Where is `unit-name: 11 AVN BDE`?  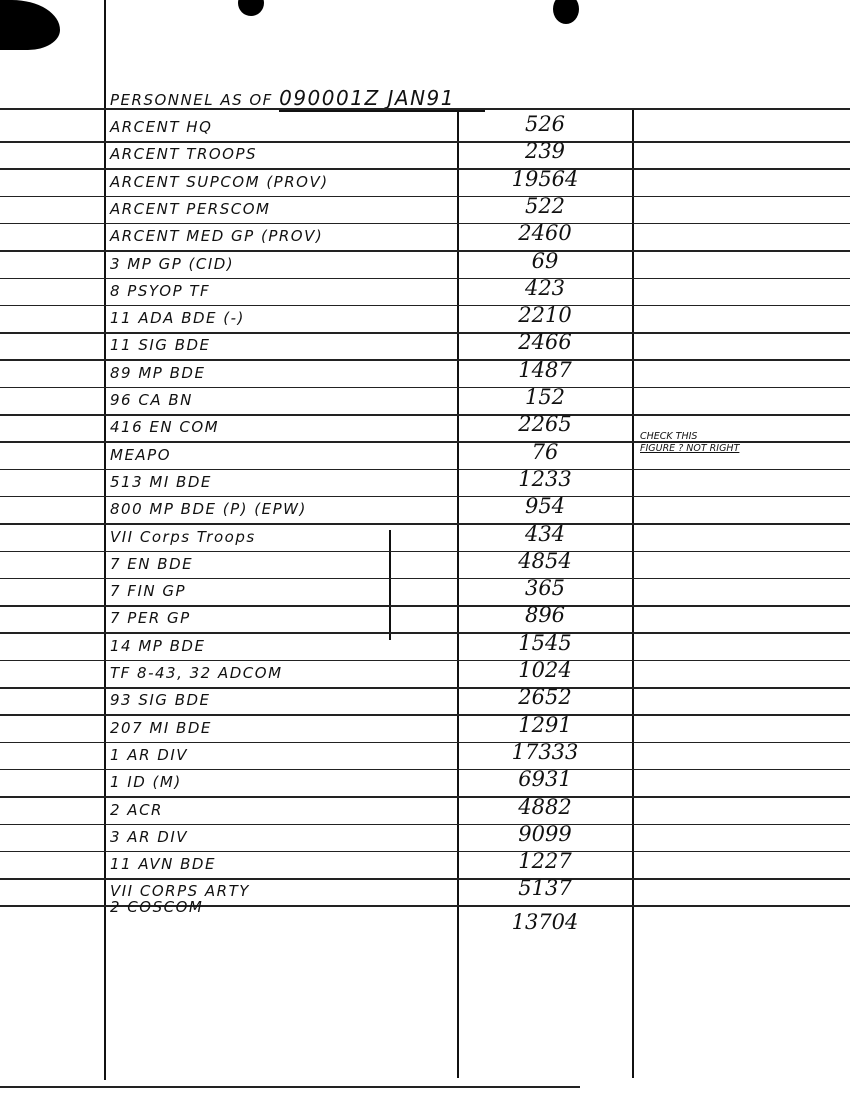
unit-name: 11 AVN BDE is located at coordinates (163, 864).